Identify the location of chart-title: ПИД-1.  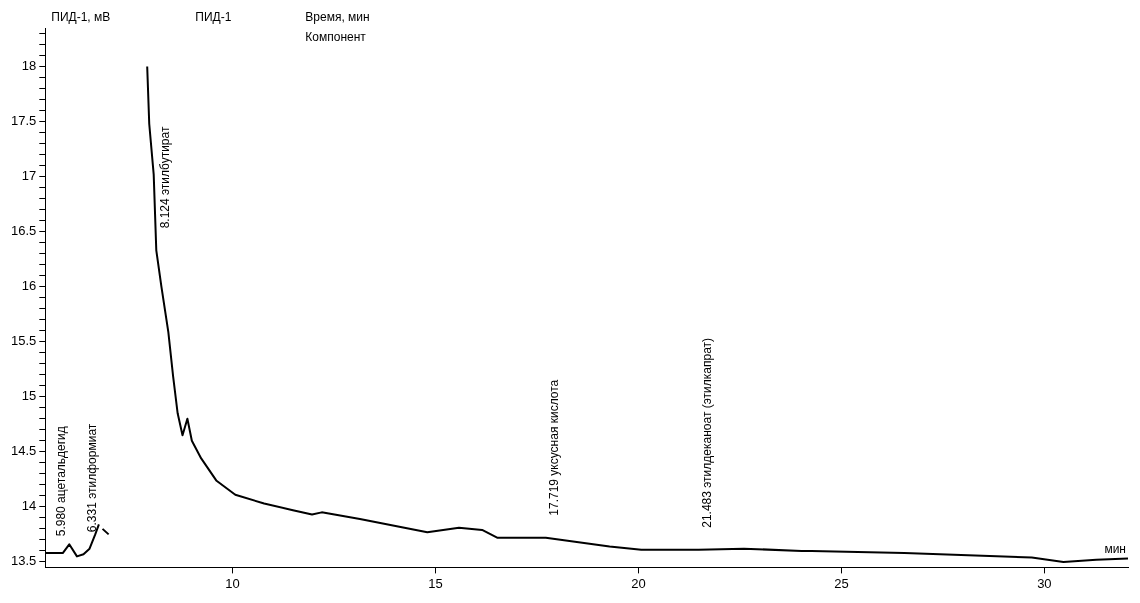
(213, 17).